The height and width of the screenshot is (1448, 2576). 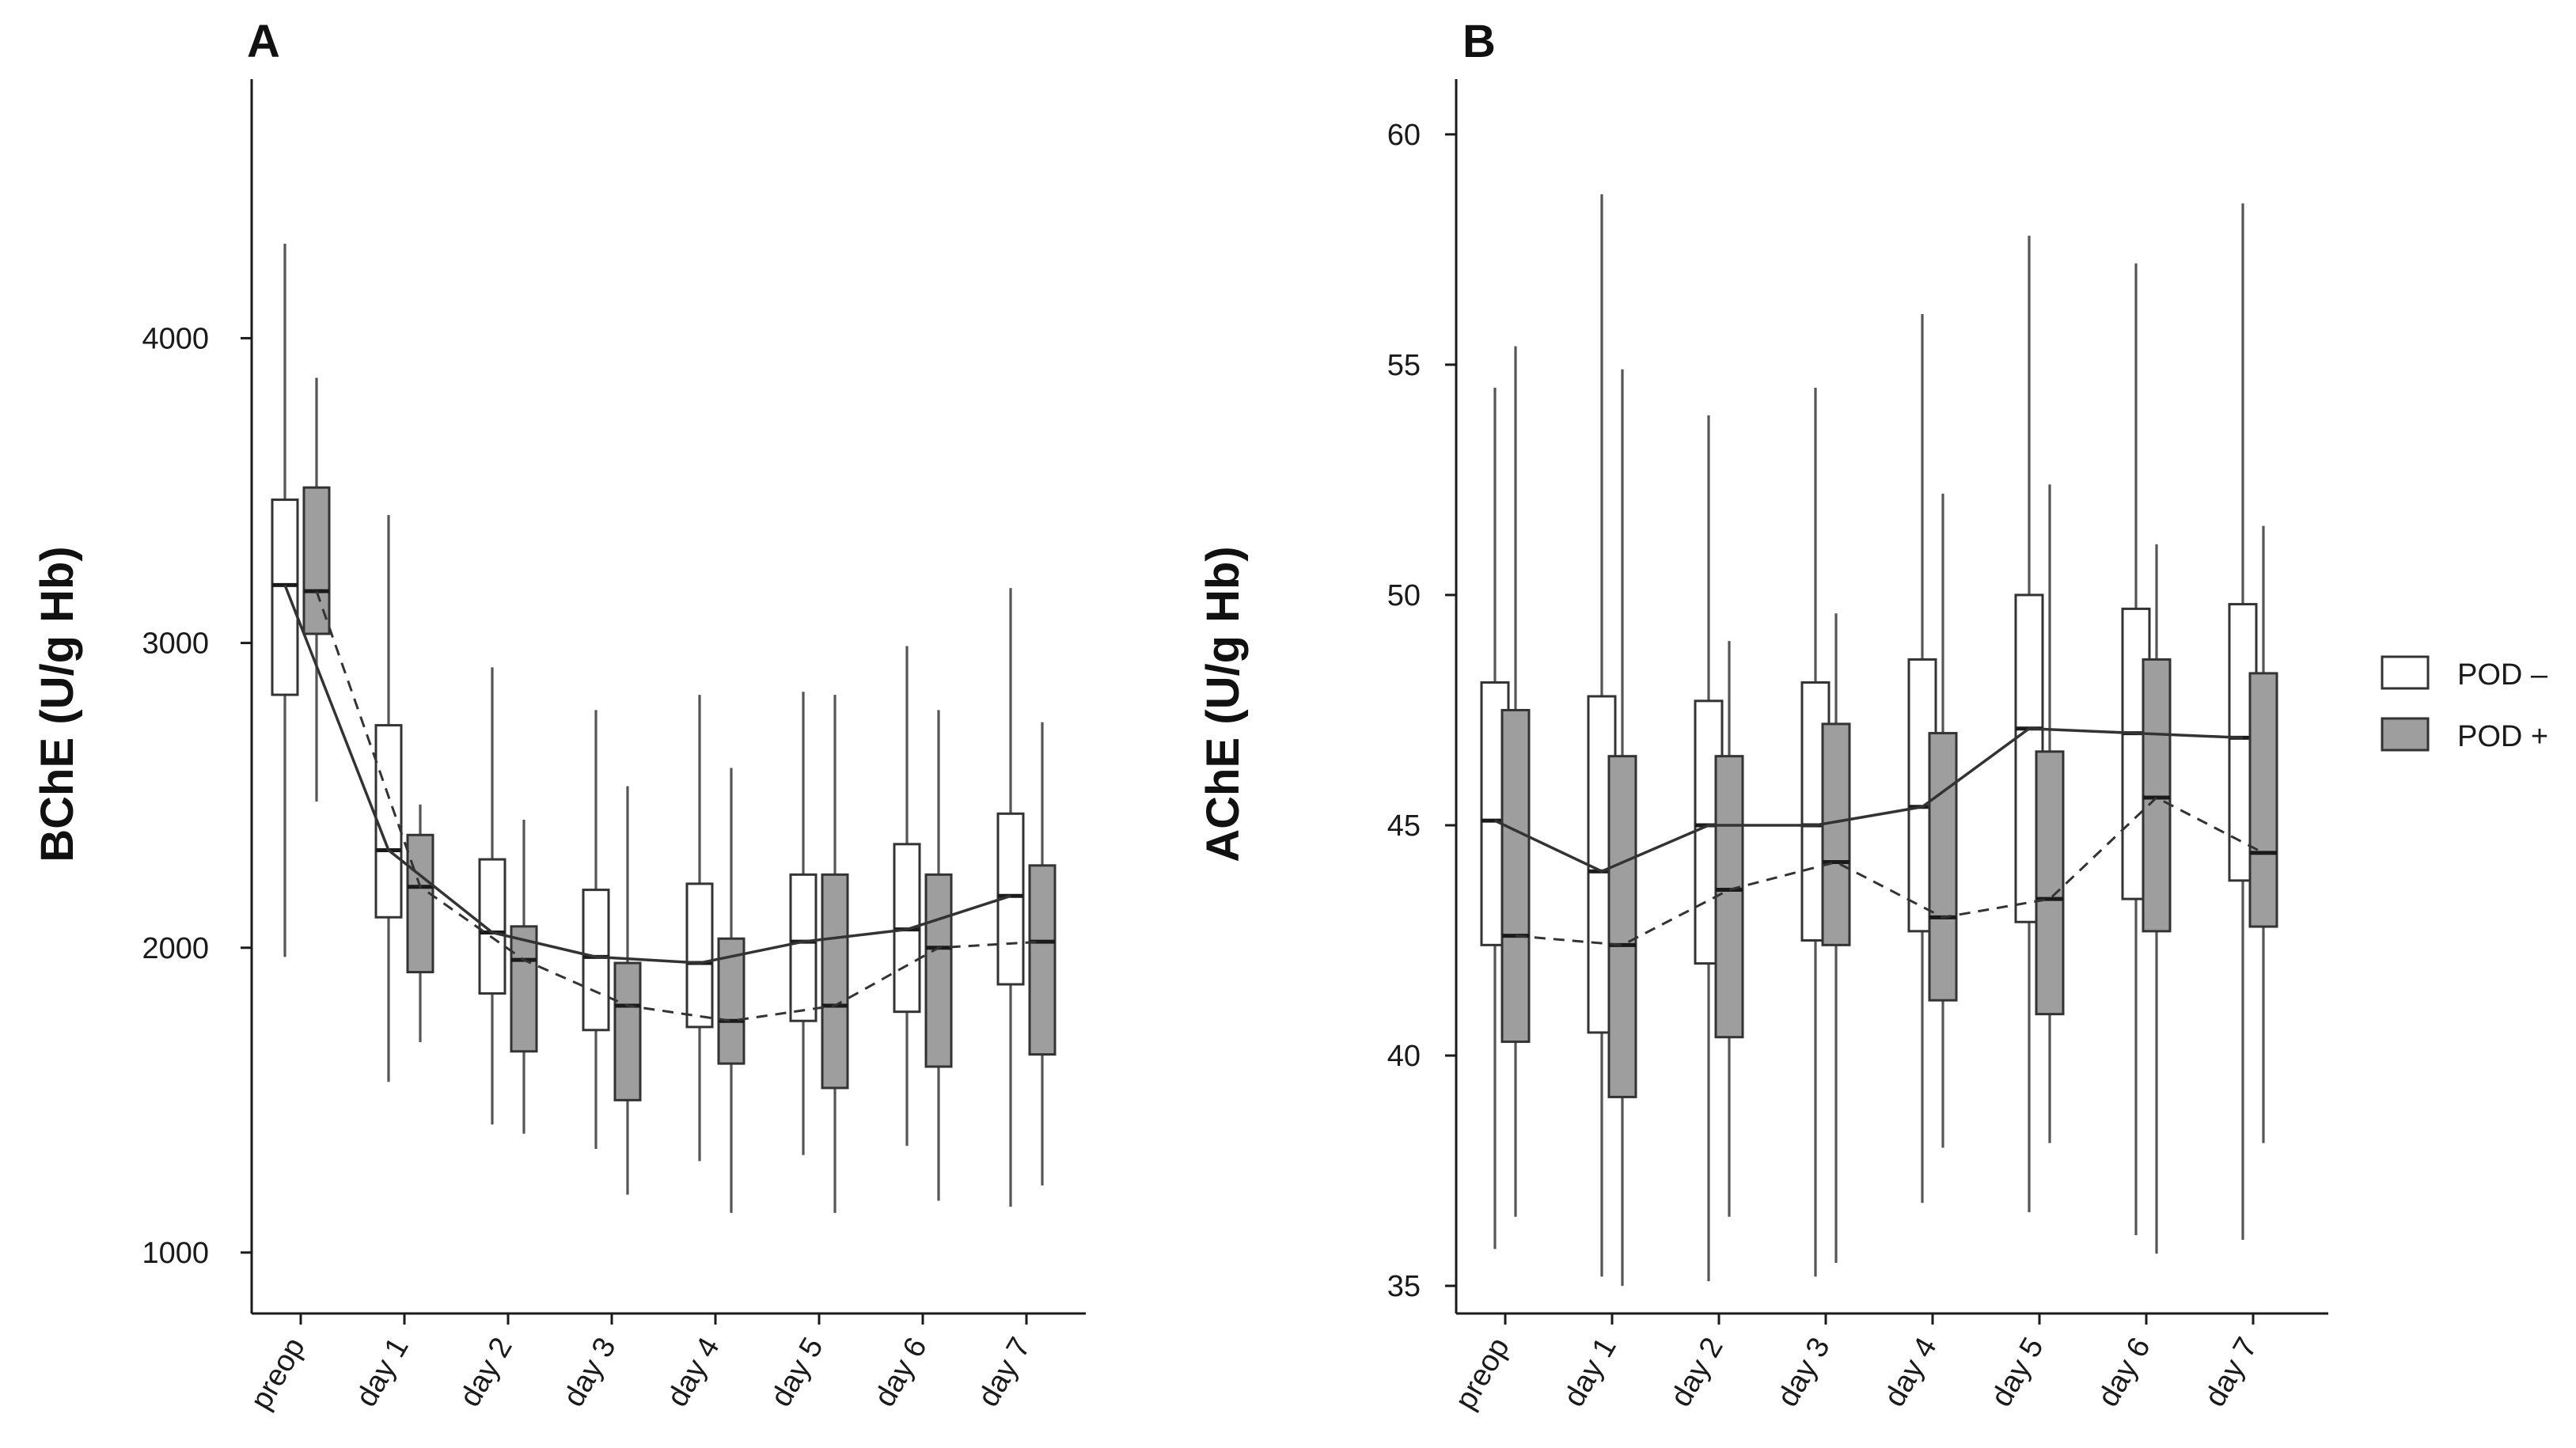 I want to click on y-axis-label: BChE (U/g Hb), so click(x=57, y=704).